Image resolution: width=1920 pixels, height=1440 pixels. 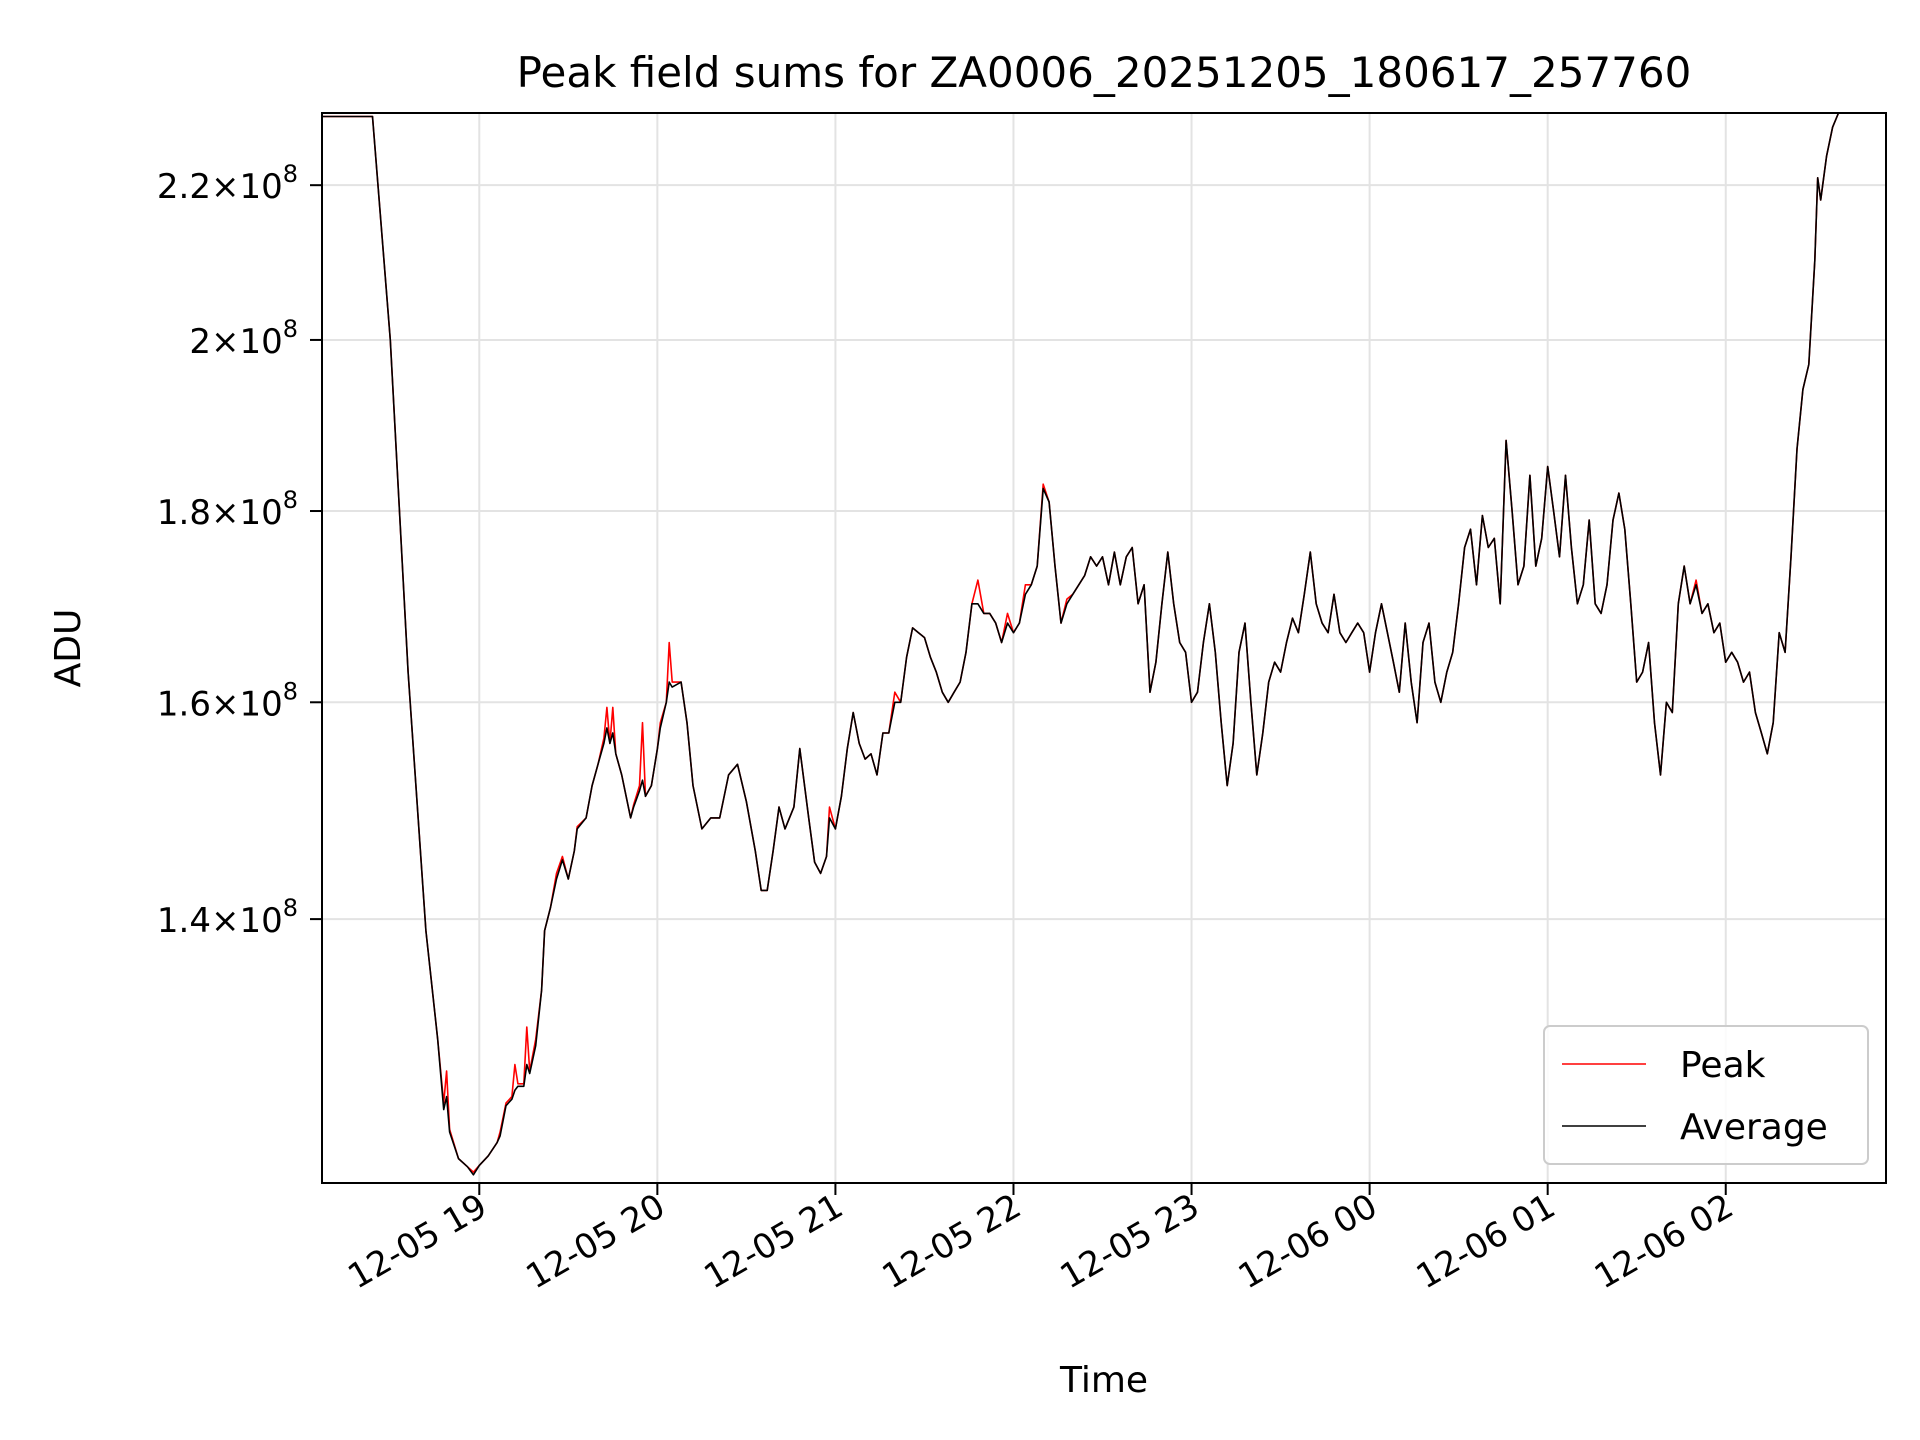 I want to click on y-tick-label: 1.4×10⁸, so click(x=227, y=917).